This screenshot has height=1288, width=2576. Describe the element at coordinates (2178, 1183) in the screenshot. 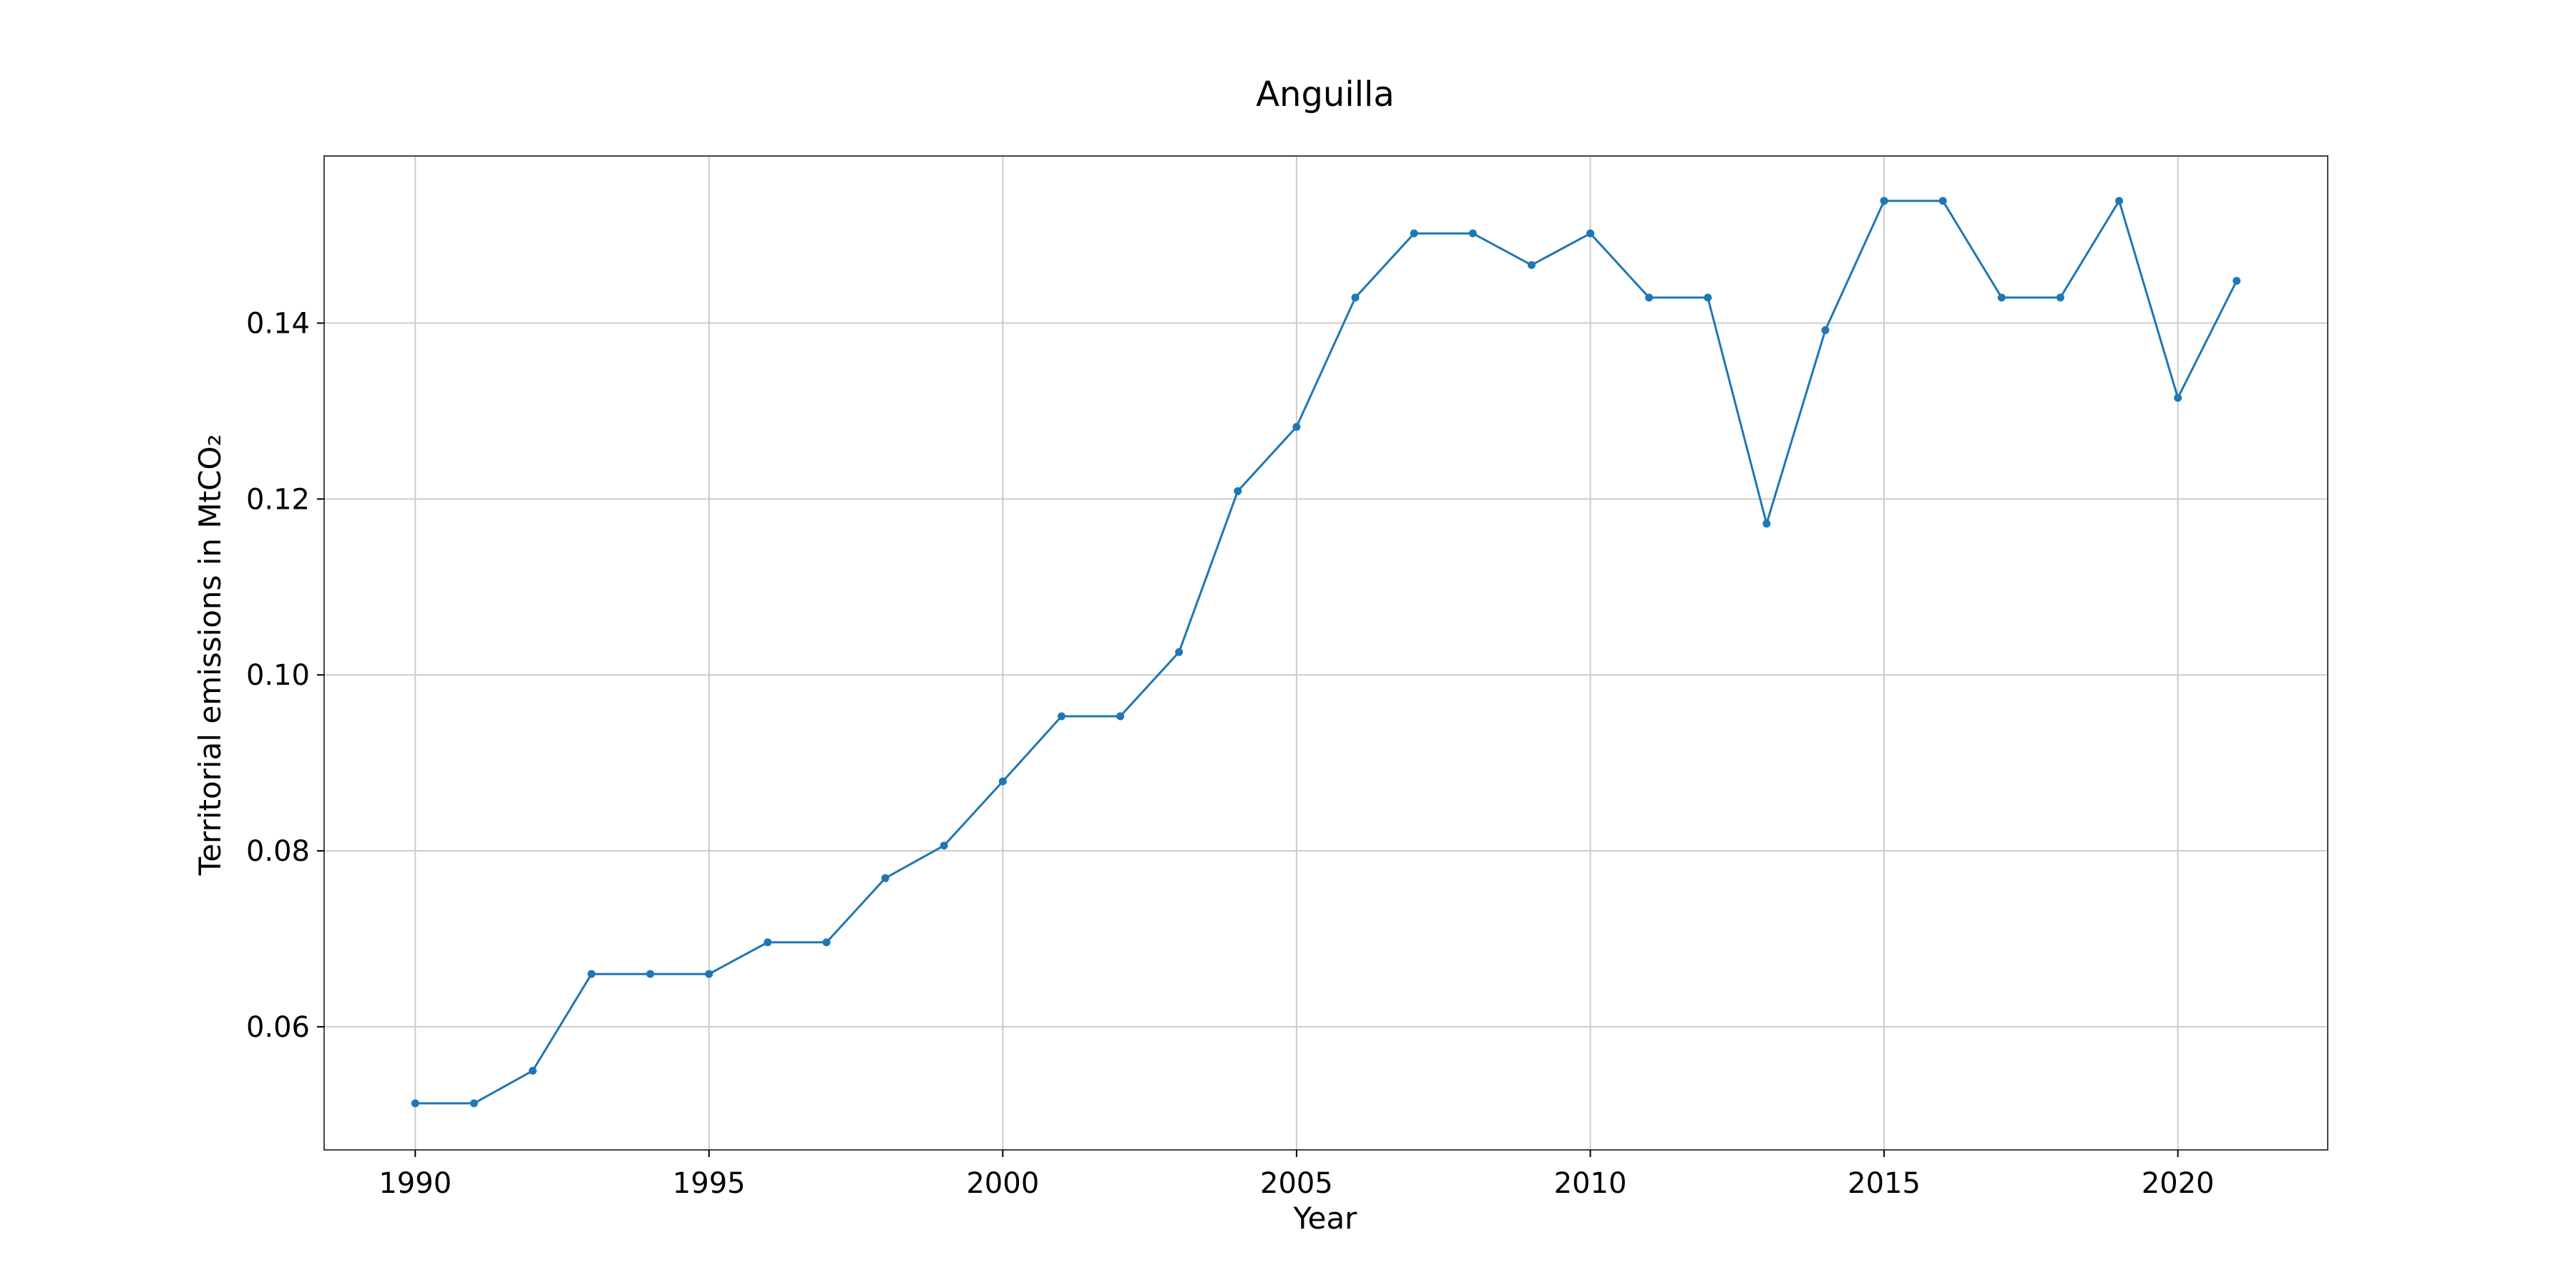

I see `x-tick-label: 2020` at that location.